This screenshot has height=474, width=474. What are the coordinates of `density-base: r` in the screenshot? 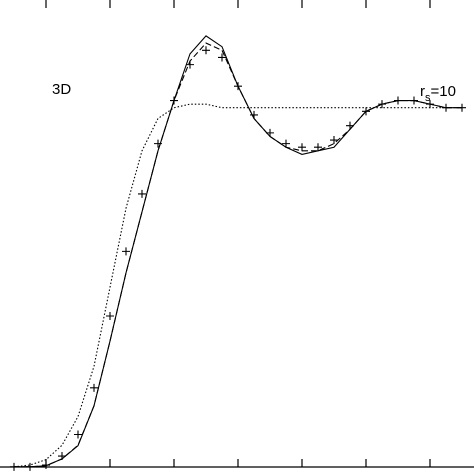 It's located at (422, 91).